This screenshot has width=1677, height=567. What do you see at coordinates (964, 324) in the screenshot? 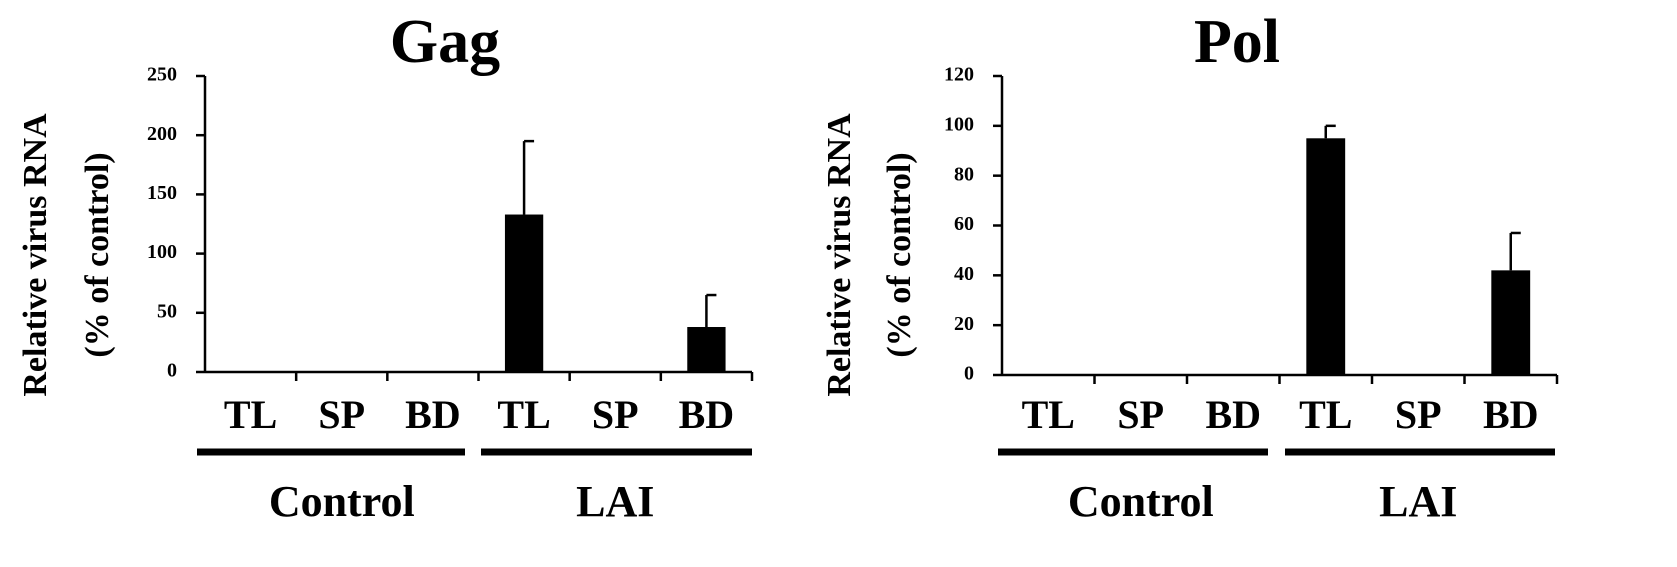
I see `y-tick-label: 20` at bounding box center [964, 324].